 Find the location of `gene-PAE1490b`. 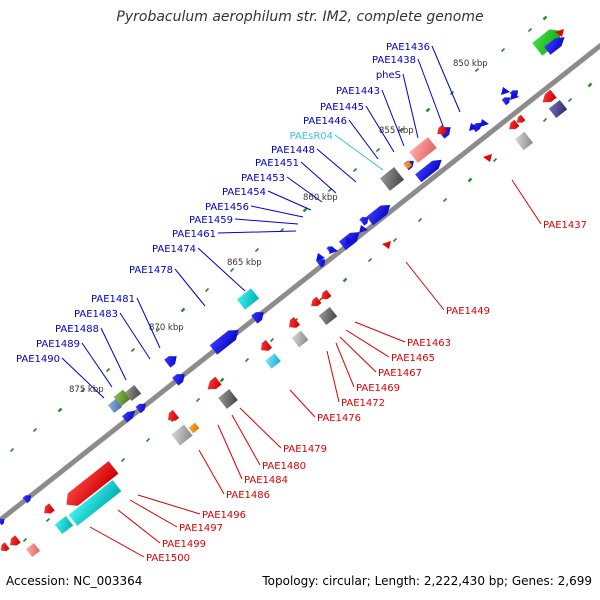

gene-PAE1490b is located at coordinates (129, 416).